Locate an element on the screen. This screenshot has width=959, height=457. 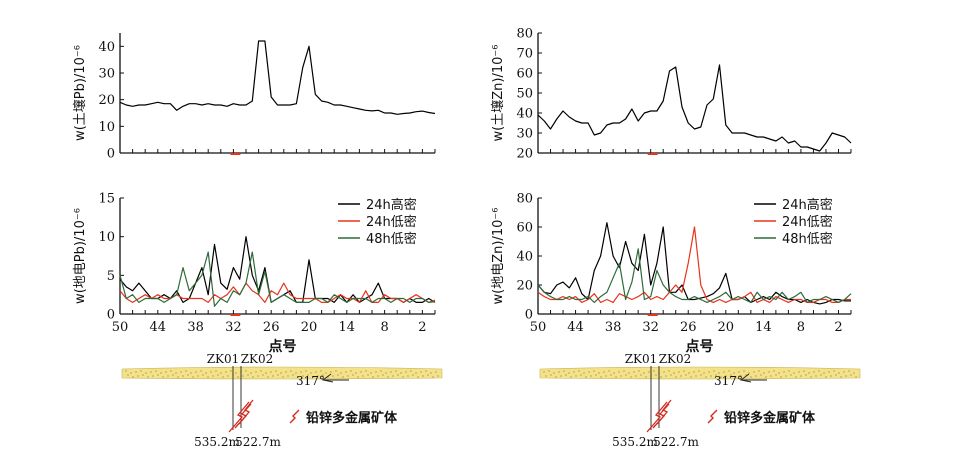
dip-angle-label: 317° is located at coordinates (728, 381).